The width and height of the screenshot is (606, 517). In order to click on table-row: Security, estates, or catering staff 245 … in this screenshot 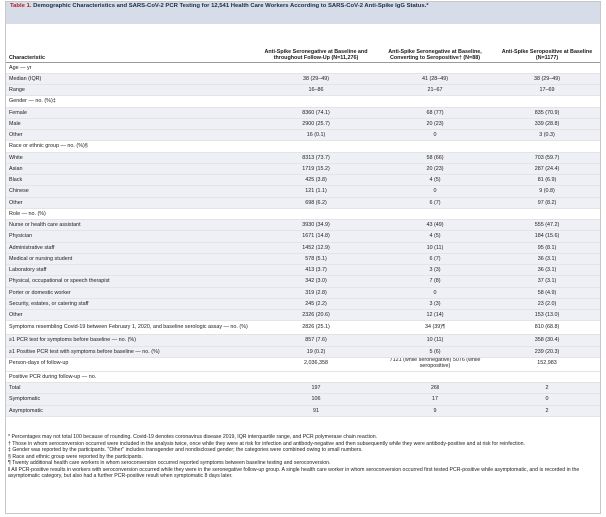, I will do `click(303, 304)`.